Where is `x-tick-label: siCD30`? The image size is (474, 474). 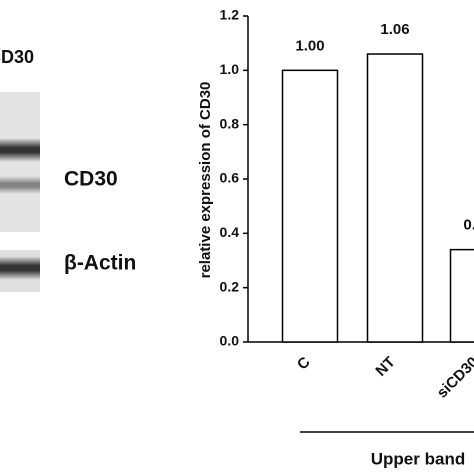
x-tick-label: siCD30 is located at coordinates (454, 378).